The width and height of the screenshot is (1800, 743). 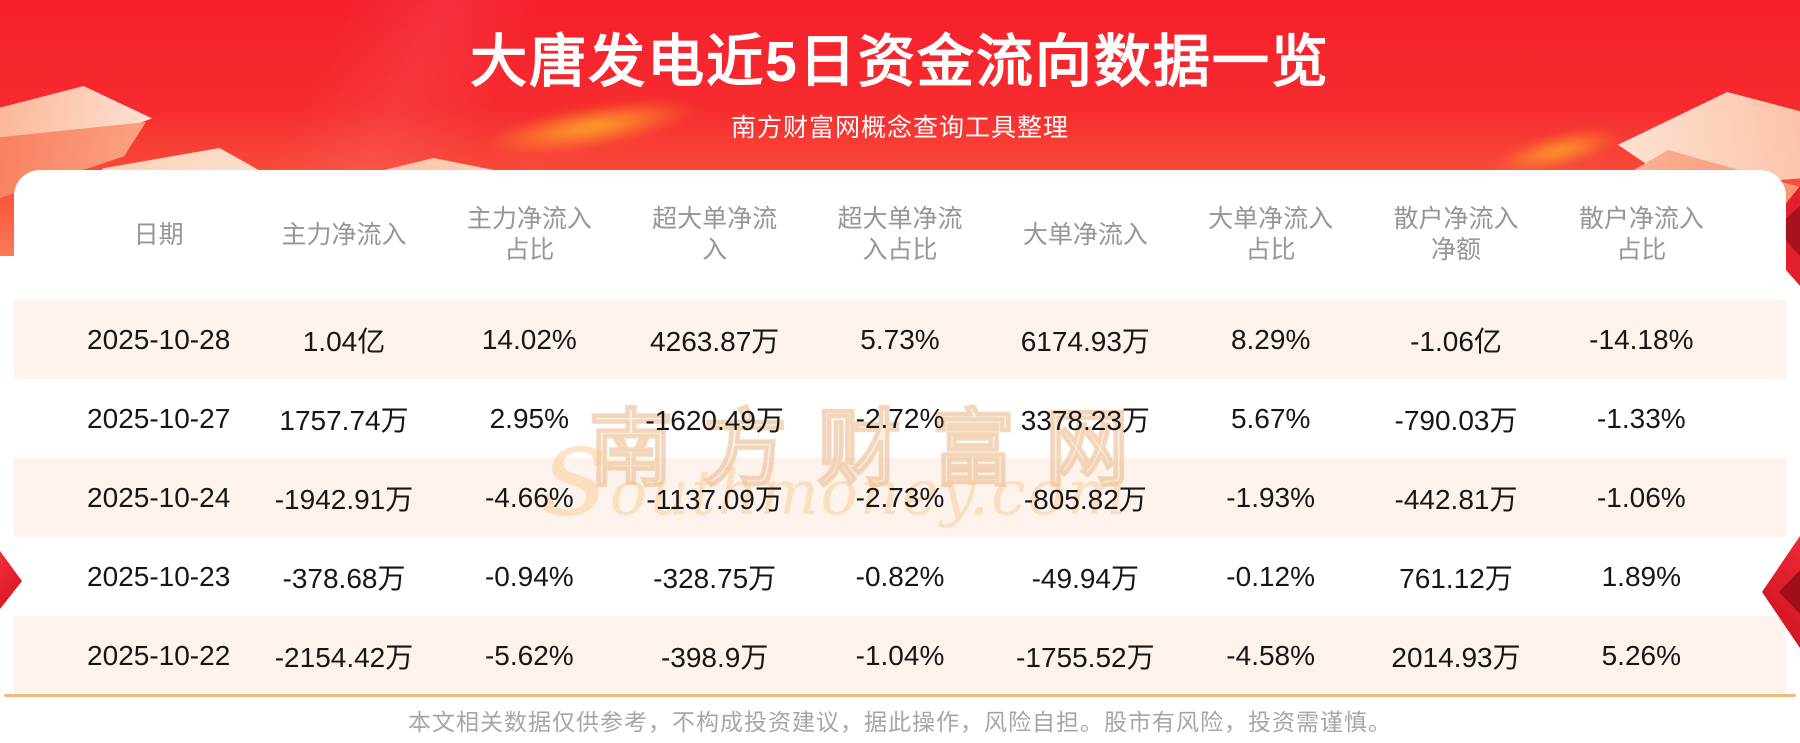 I want to click on cell-value: -2.72%, so click(x=900, y=418).